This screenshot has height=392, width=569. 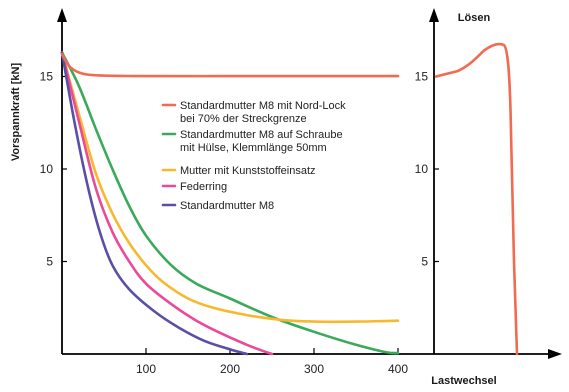 I want to click on y-tick-label: 15, so click(x=47, y=77).